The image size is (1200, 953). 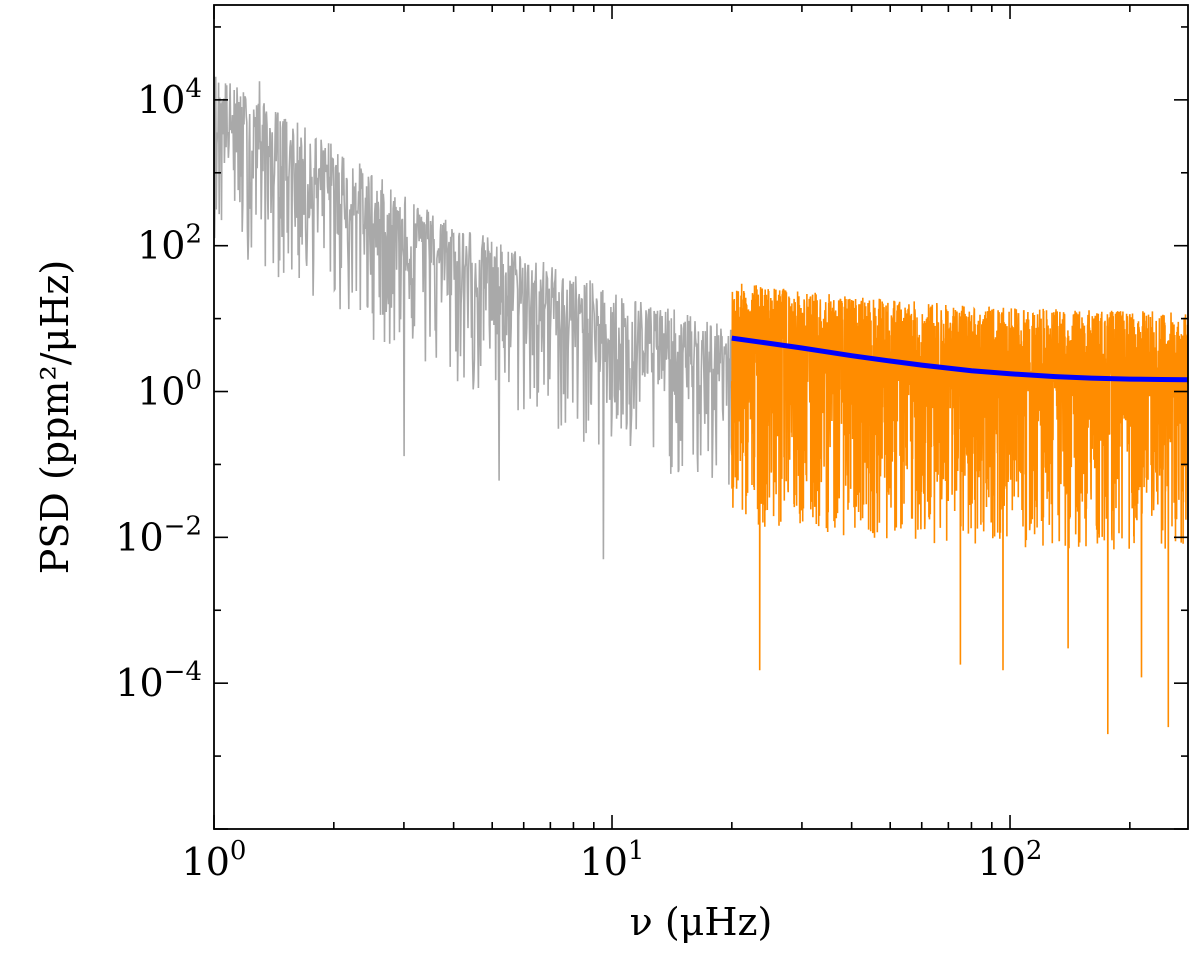 What do you see at coordinates (169, 98) in the screenshot?
I see `y-tick-label: 10⁴` at bounding box center [169, 98].